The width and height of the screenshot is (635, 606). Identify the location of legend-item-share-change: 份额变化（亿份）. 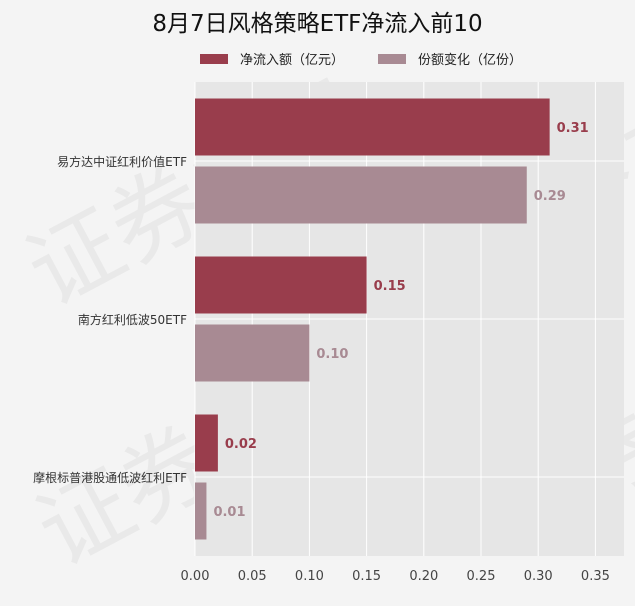
(450, 58).